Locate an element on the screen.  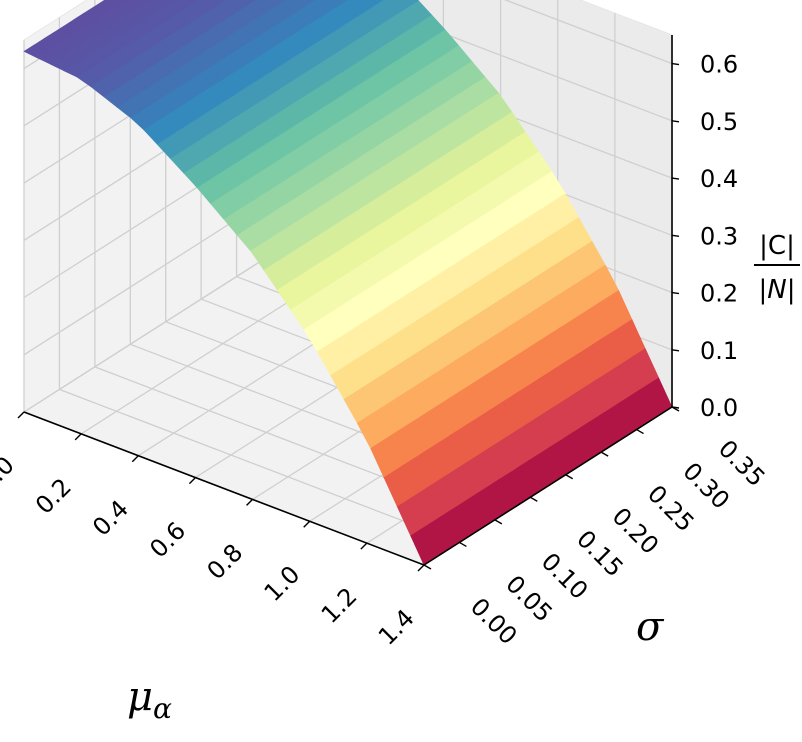
z-tick-label: 0.3 is located at coordinates (719, 236).